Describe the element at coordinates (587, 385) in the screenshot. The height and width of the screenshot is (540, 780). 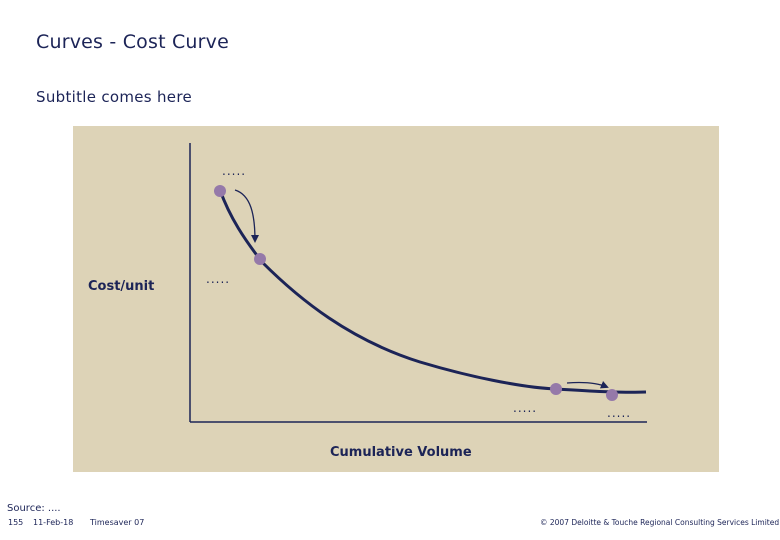
I see `arrow-late` at that location.